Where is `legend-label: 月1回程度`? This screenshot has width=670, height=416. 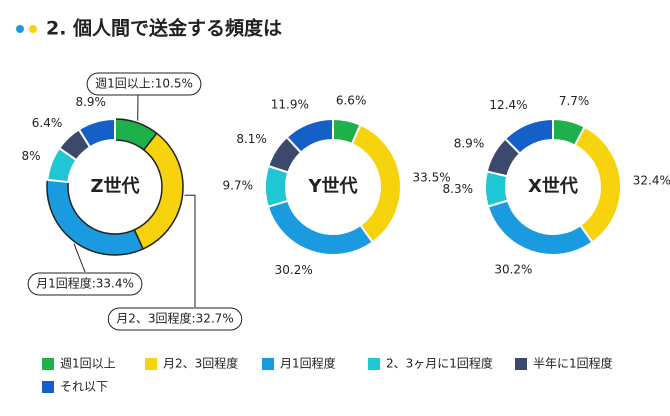 legend-label: 月1回程度 is located at coordinates (308, 363).